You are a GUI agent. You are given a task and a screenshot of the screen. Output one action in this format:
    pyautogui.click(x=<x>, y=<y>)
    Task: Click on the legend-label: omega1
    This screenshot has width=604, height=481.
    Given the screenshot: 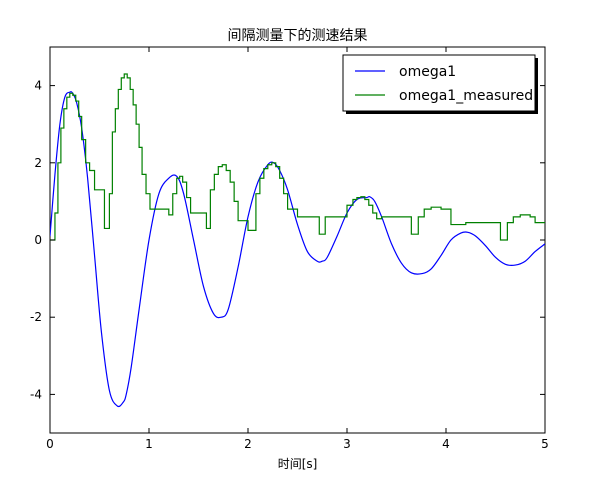 What is the action you would take?
    pyautogui.click(x=427, y=72)
    